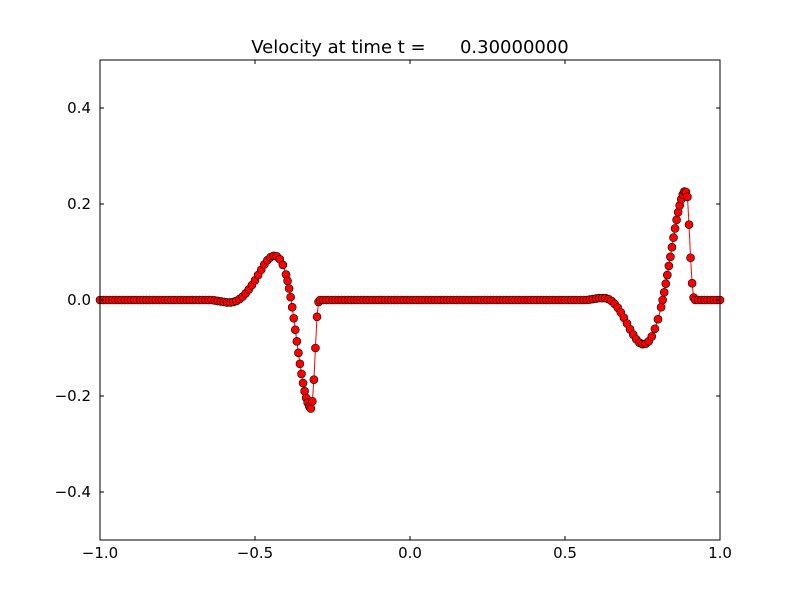 The width and height of the screenshot is (800, 600). What do you see at coordinates (79, 108) in the screenshot?
I see `y-tick-label: 0.4` at bounding box center [79, 108].